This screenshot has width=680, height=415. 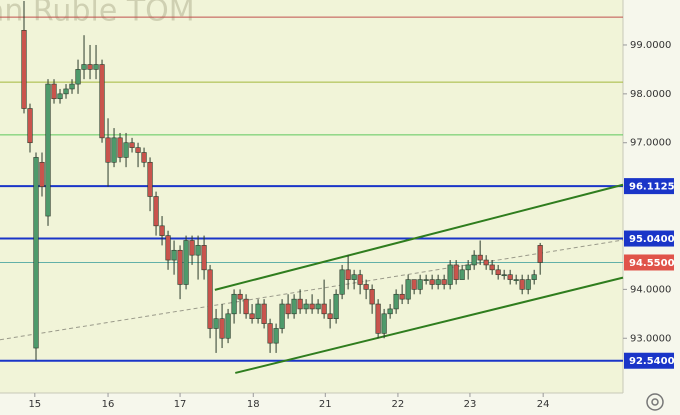 I want to click on y-tick-label: 93.0000, so click(x=650, y=338).